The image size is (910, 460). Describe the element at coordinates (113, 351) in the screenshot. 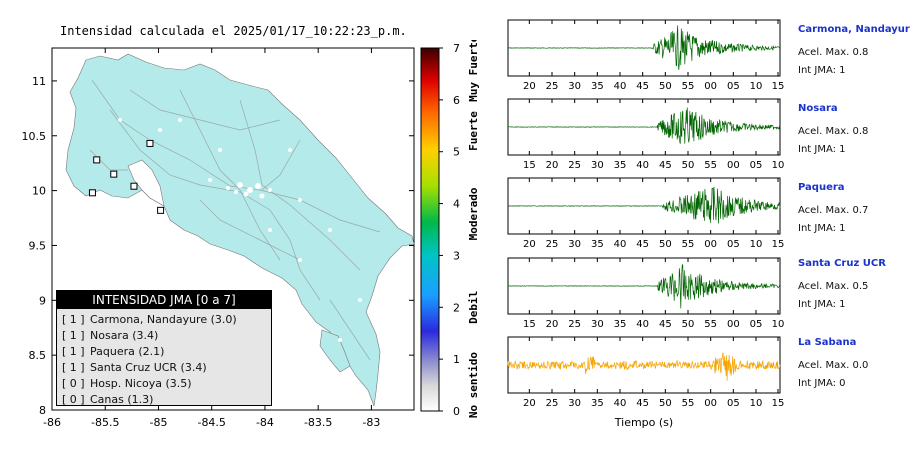

I see `legend-row: [ 1 ] Paquera (2.1)` at that location.